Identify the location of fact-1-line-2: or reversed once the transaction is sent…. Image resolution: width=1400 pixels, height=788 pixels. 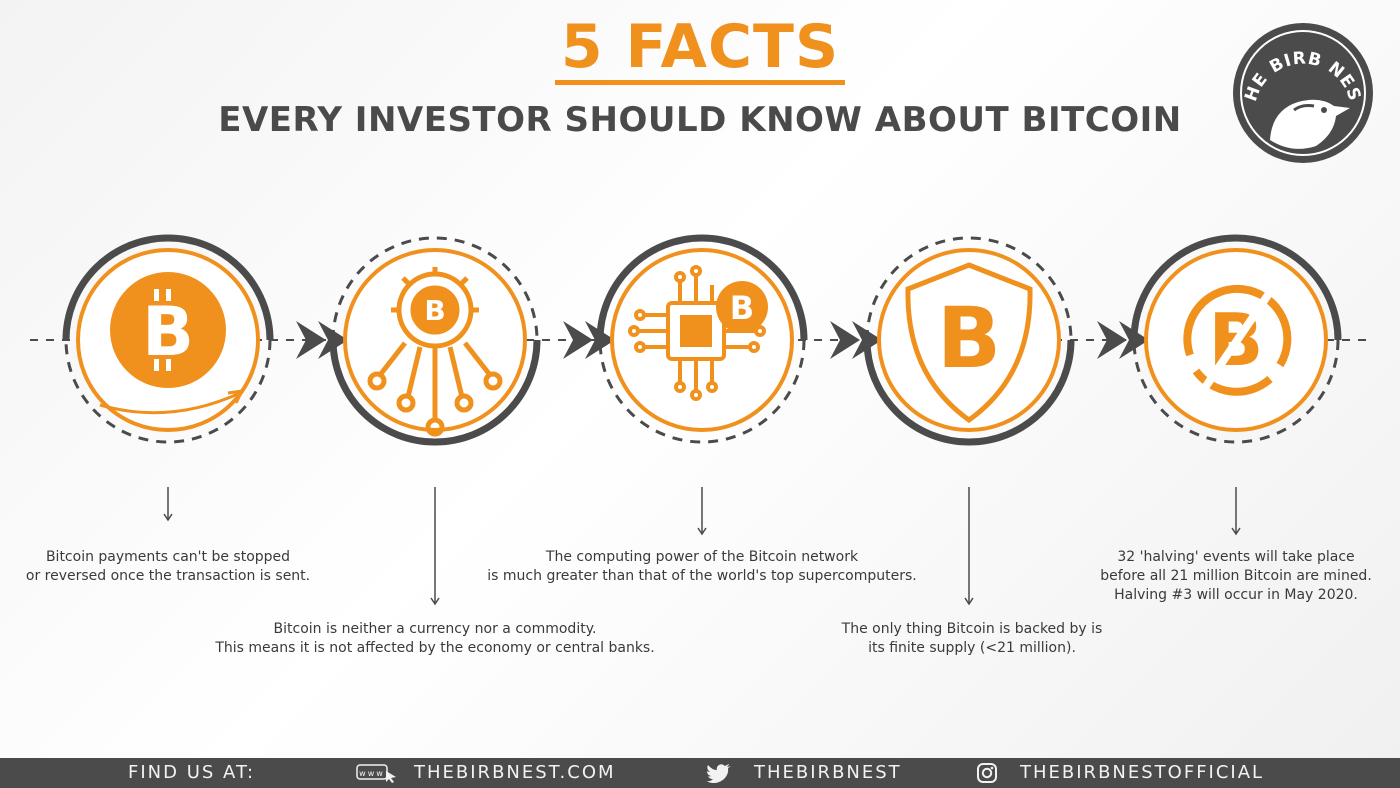
(168, 576).